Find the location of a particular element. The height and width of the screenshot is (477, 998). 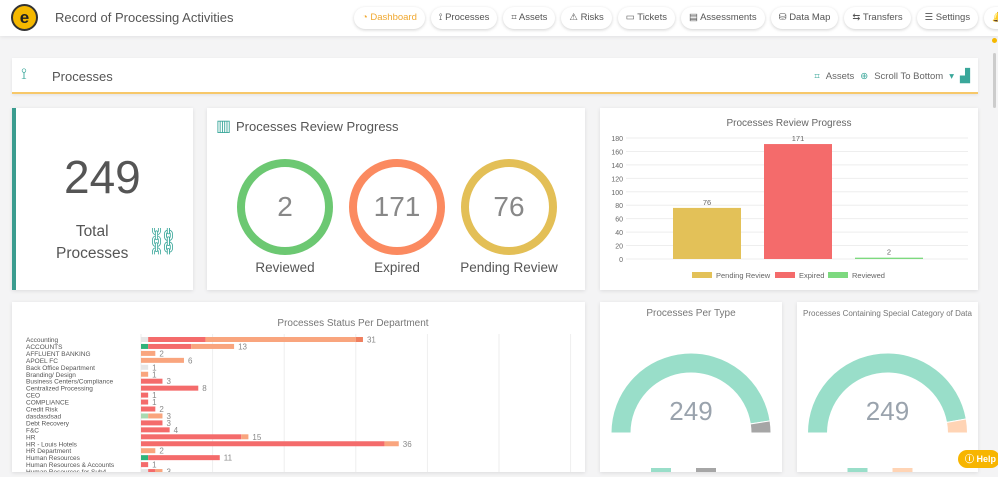

department-label: Human Resources & Accounts is located at coordinates (70, 465).